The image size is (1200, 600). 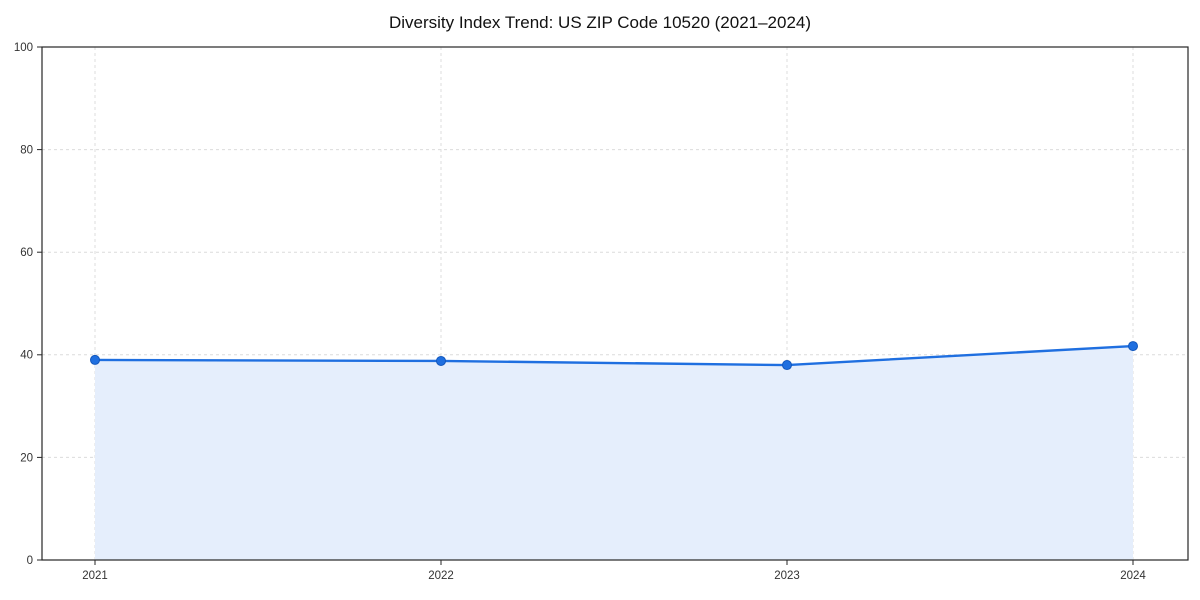 What do you see at coordinates (26, 458) in the screenshot?
I see `y-tick-label: 20` at bounding box center [26, 458].